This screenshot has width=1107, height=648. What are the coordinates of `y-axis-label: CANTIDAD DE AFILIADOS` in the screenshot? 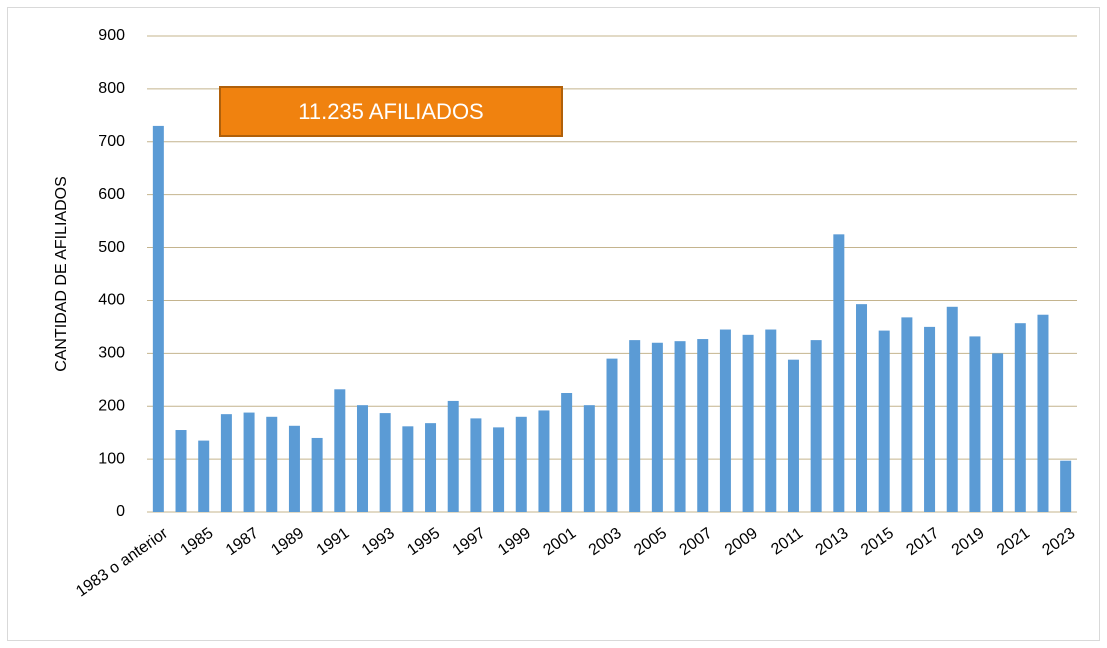 It's located at (61, 274).